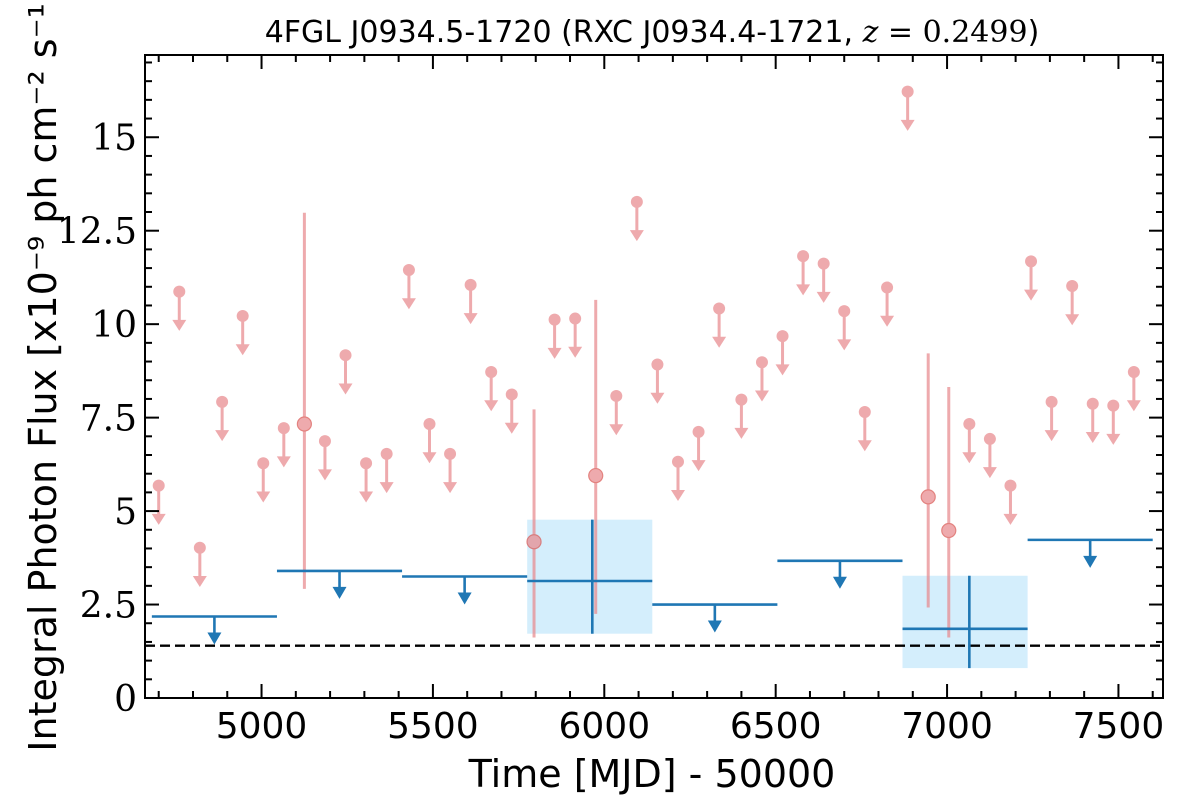 Image resolution: width=1200 pixels, height=800 pixels. Describe the element at coordinates (43, 376) in the screenshot. I see `y-axis-label: Integral Photon Flux [x10⁻⁹ ph cm⁻² s⁻¹]` at that location.